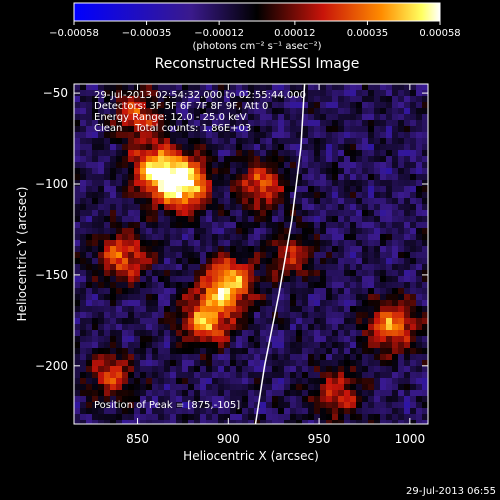 This screenshot has width=500, height=500. I want to click on annotation-energy-range: Energy Range: 12.0 - 25.0 keV, so click(170, 117).